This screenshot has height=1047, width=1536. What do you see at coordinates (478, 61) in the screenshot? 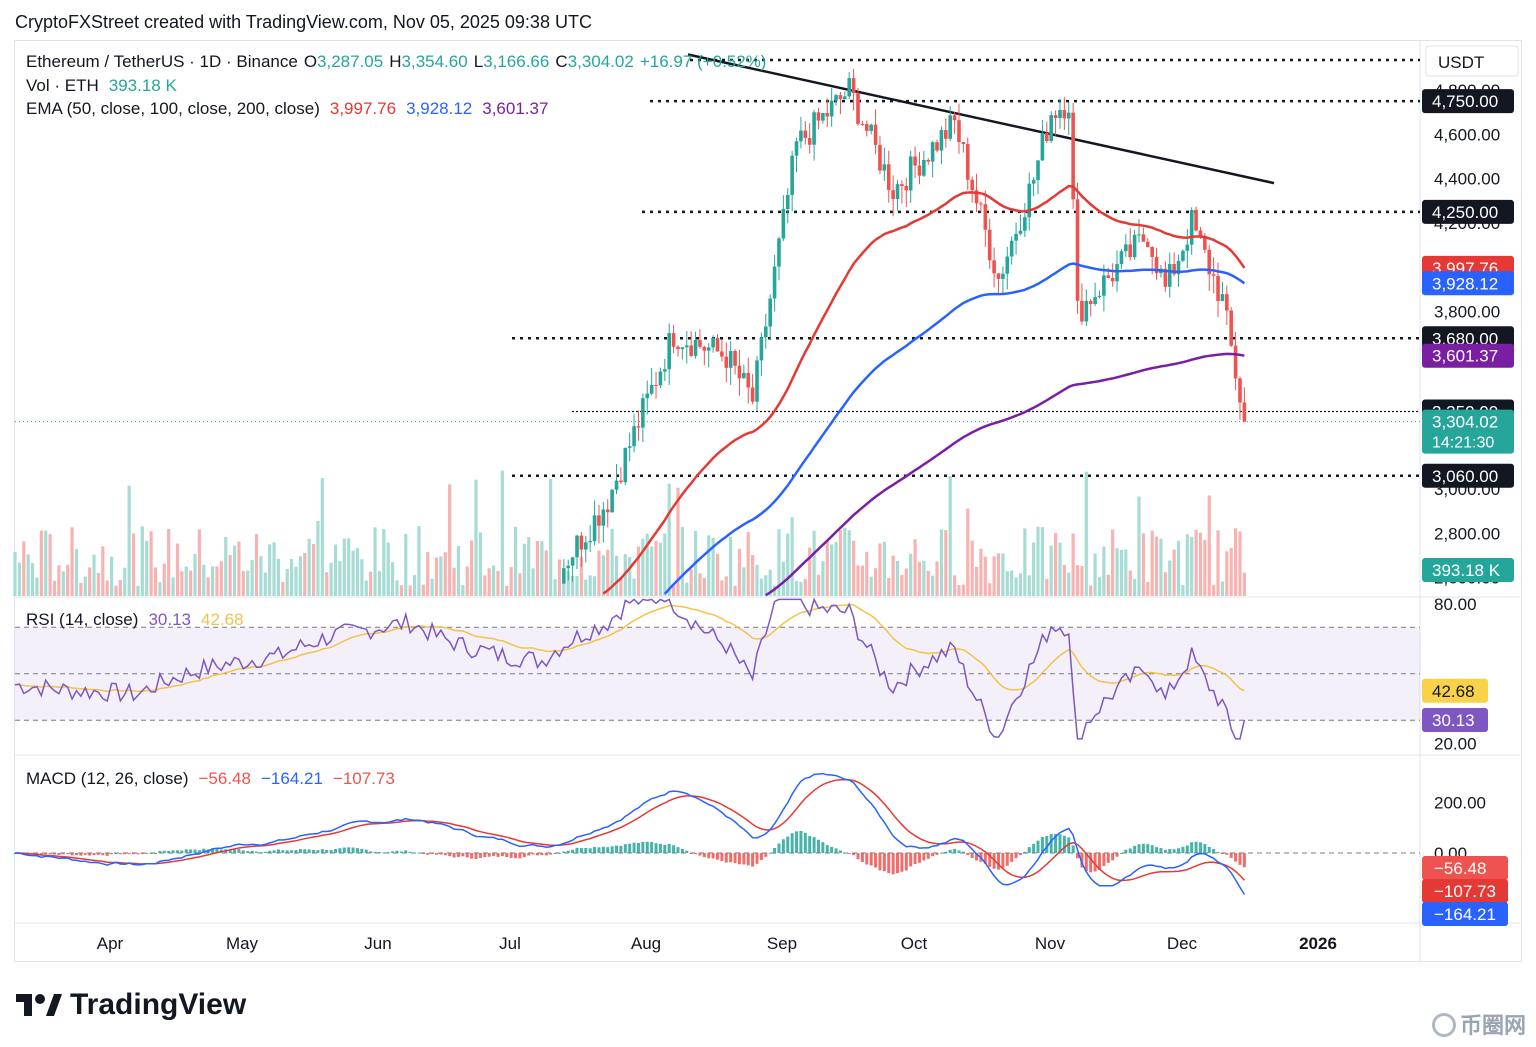
I see `low-label: L` at bounding box center [478, 61].